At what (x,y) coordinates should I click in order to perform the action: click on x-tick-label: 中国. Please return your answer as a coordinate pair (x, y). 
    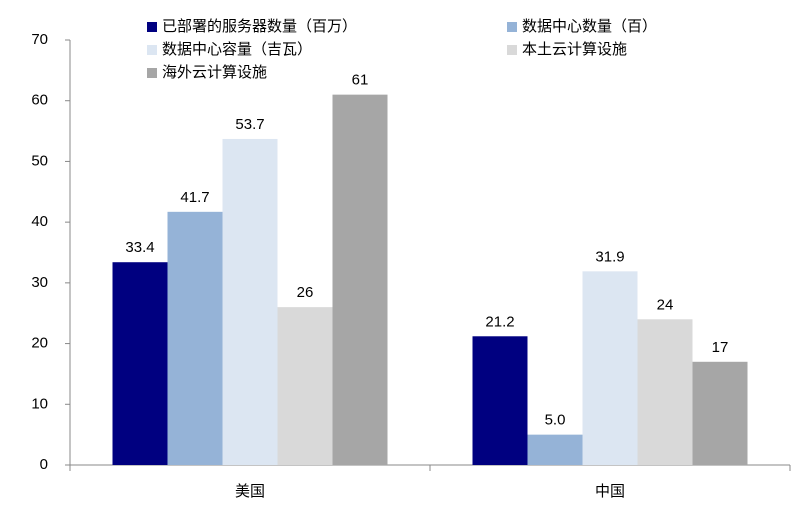
    Looking at the image, I should click on (610, 491).